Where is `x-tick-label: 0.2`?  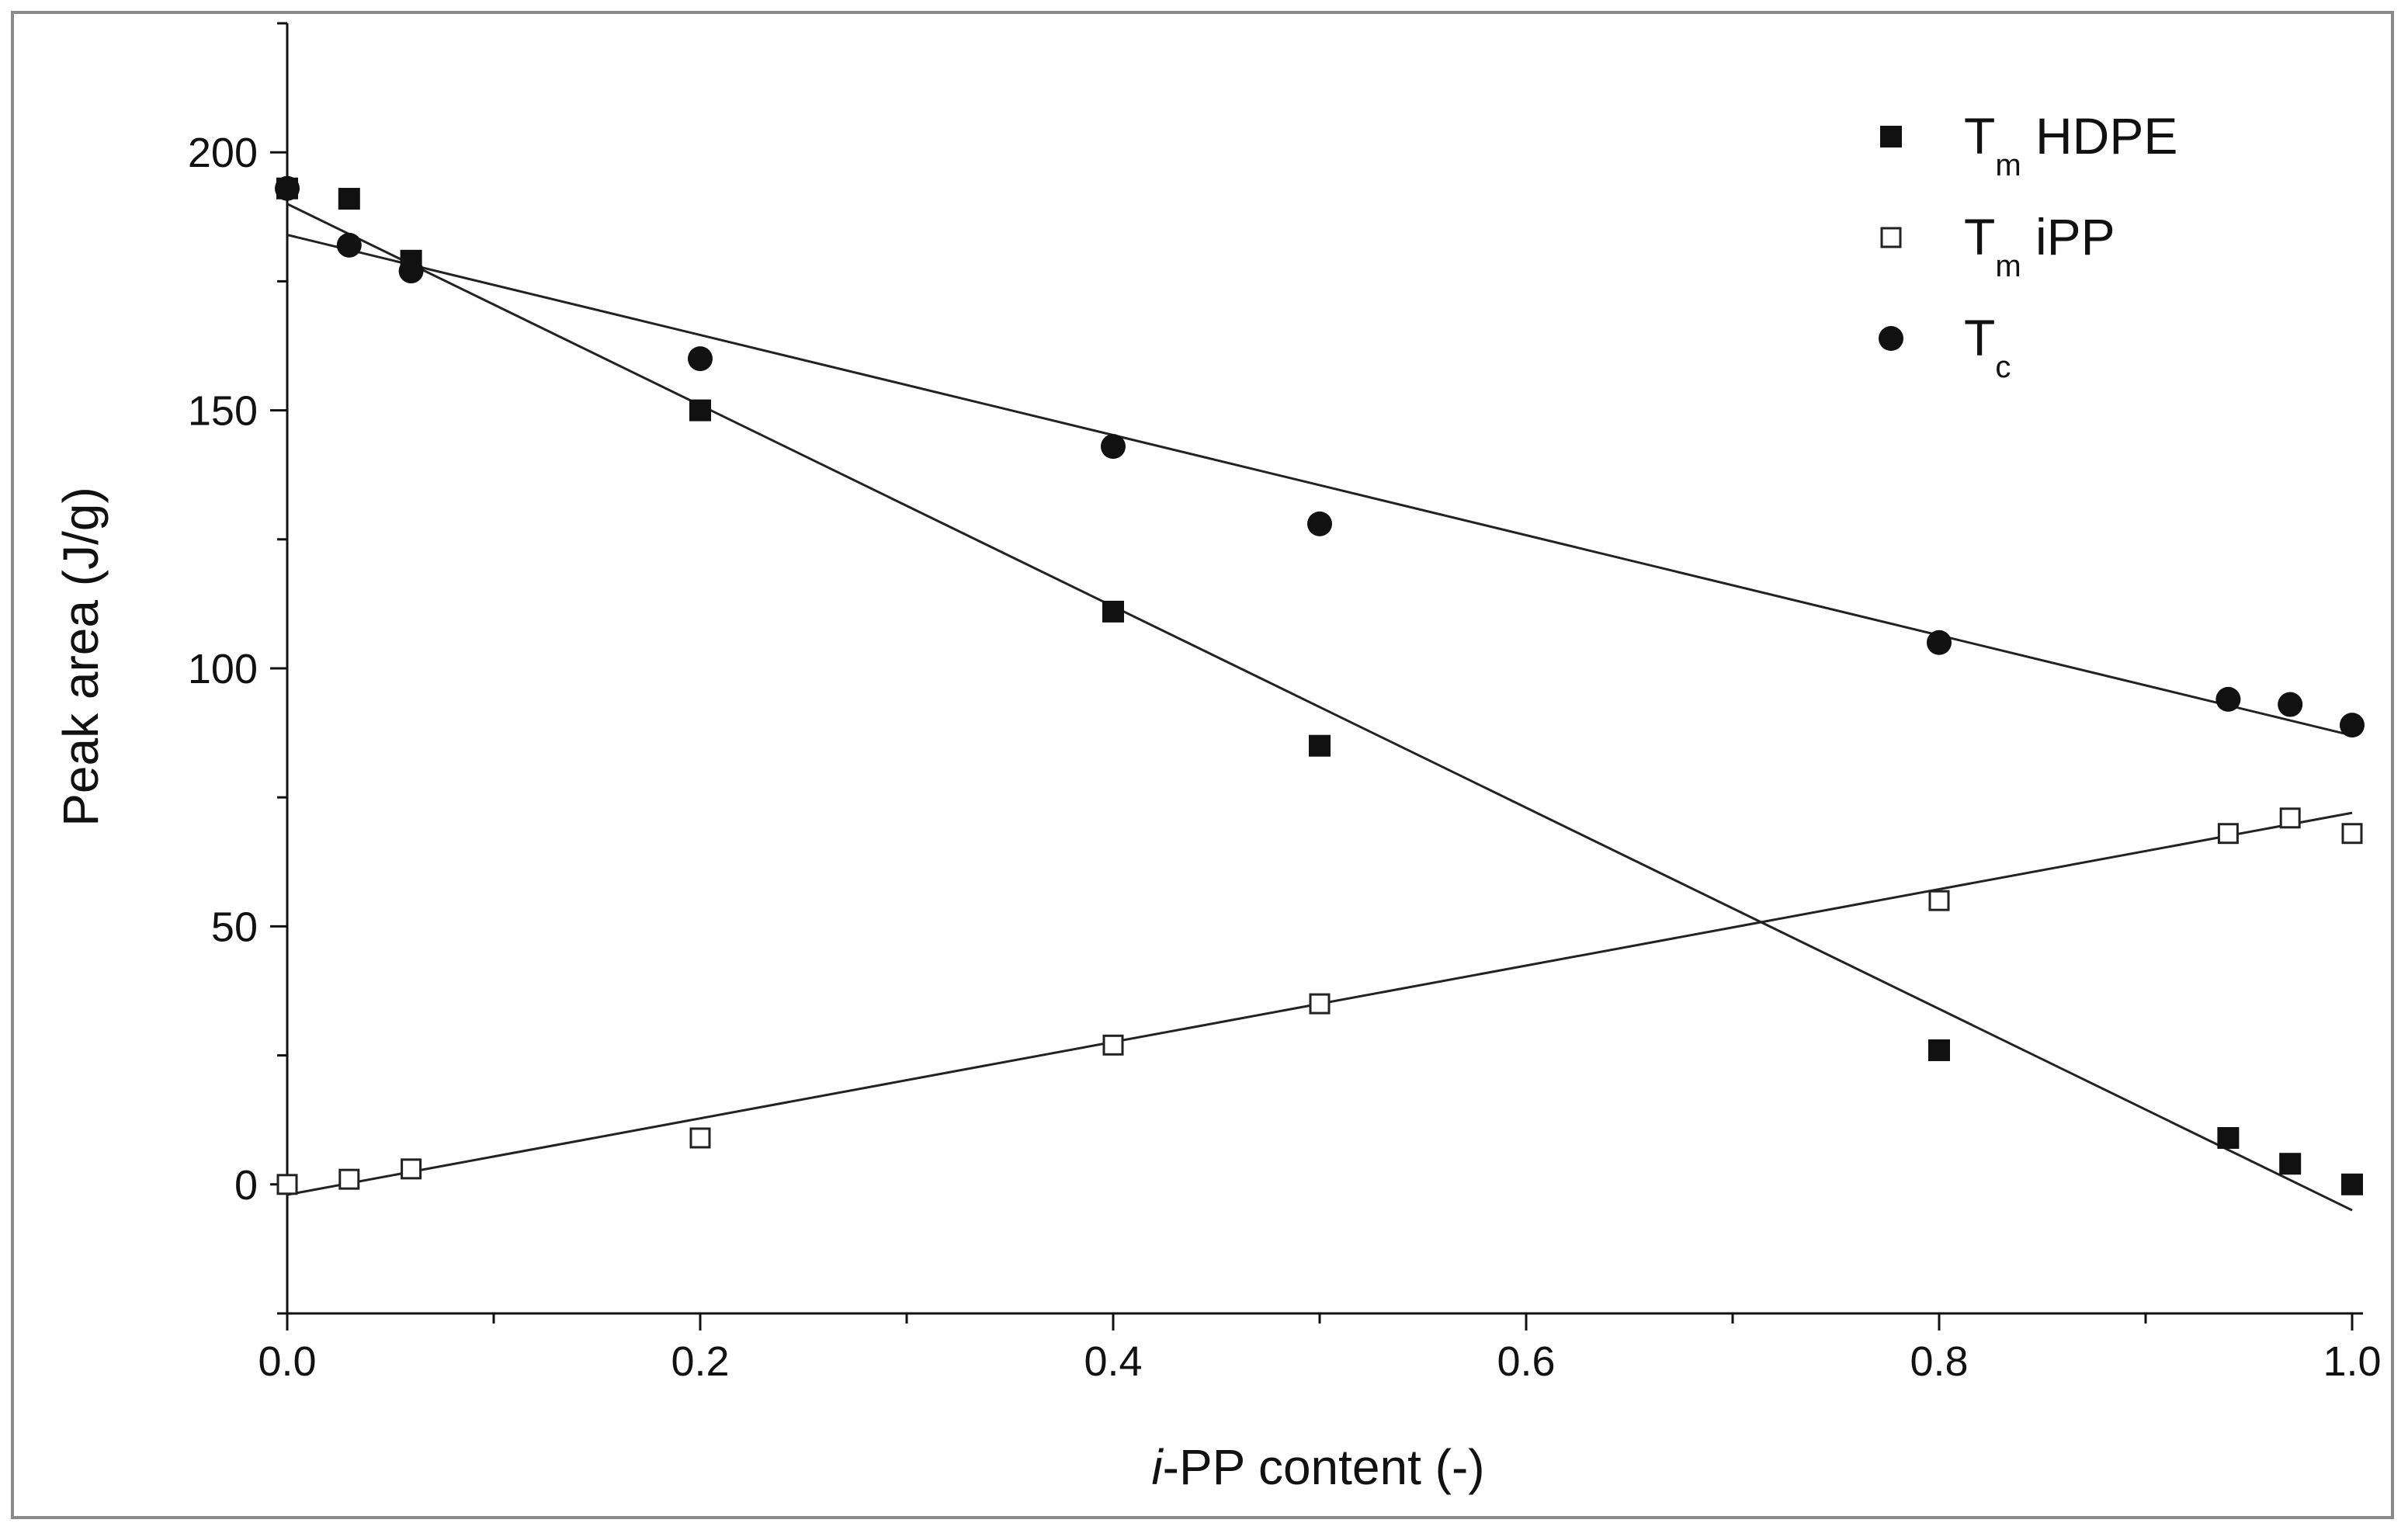 x-tick-label: 0.2 is located at coordinates (700, 1361).